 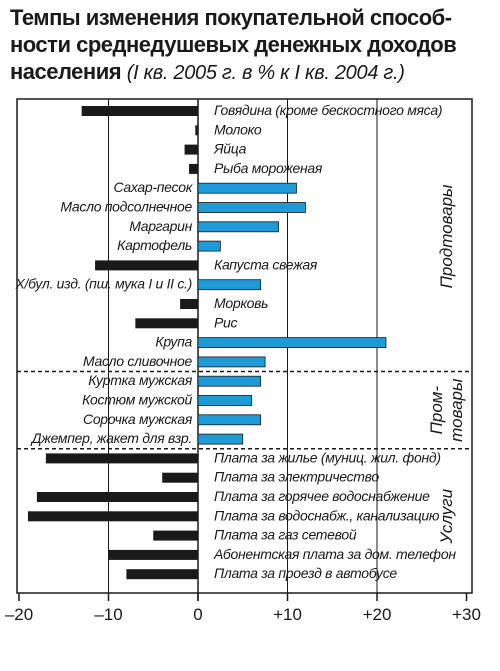 What do you see at coordinates (456, 410) in the screenshot?
I see `group-label: товары` at bounding box center [456, 410].